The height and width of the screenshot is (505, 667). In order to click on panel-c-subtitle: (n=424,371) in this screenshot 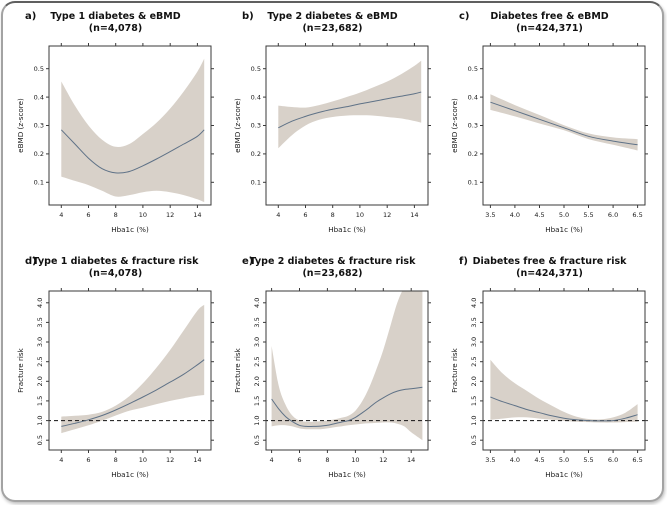, I will do `click(549, 29)`.